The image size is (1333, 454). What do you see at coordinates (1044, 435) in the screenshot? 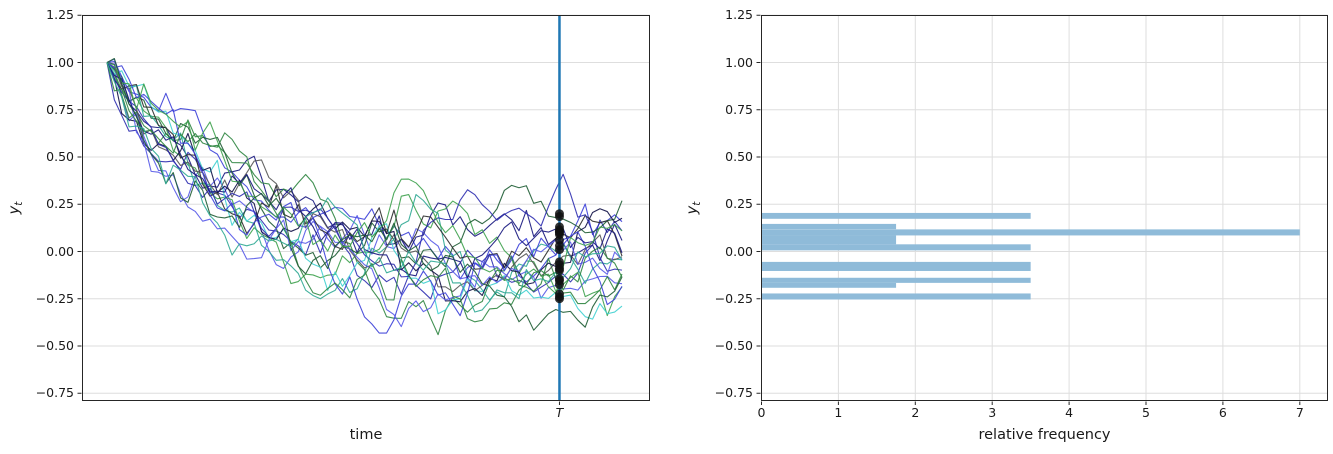
I see `right-x-axis-label: relative frequency` at bounding box center [1044, 435].